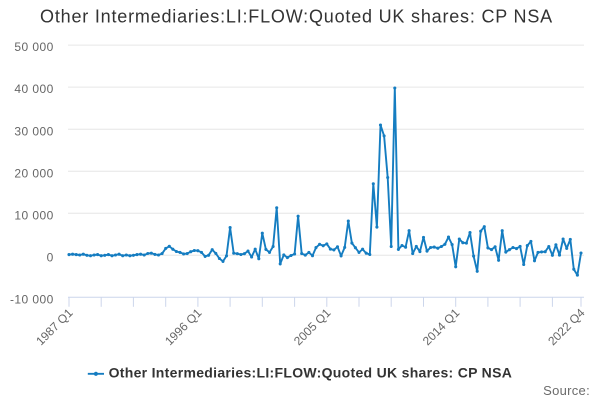 The image size is (600, 400). Describe the element at coordinates (50, 257) in the screenshot. I see `svg-text: 0` at that location.